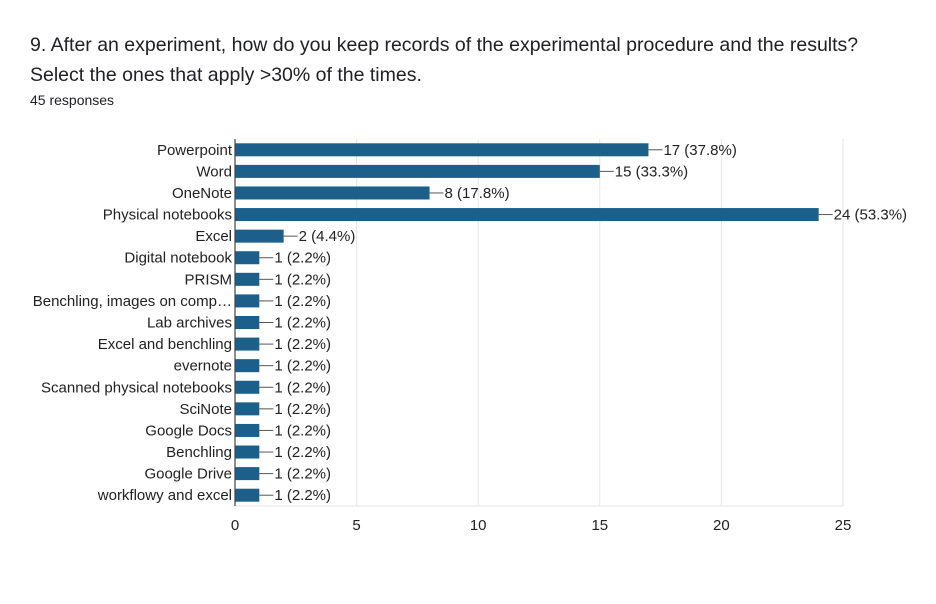  I want to click on x-tick-label: 20, so click(721, 525).